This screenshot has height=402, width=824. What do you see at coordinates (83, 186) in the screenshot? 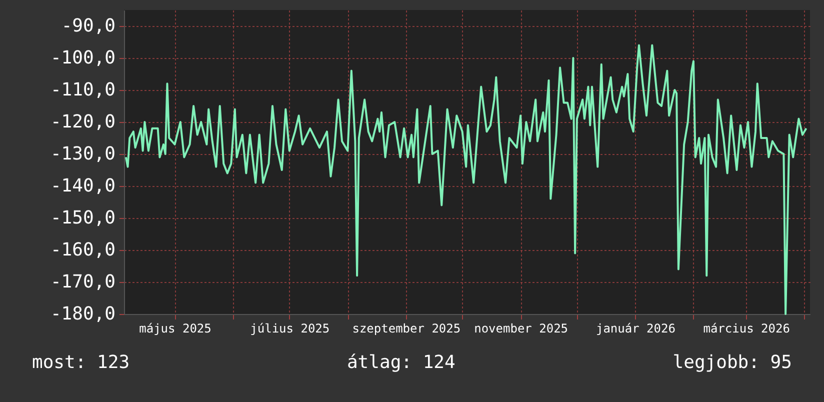
I see `y-tick-label: -140,0` at bounding box center [83, 186].